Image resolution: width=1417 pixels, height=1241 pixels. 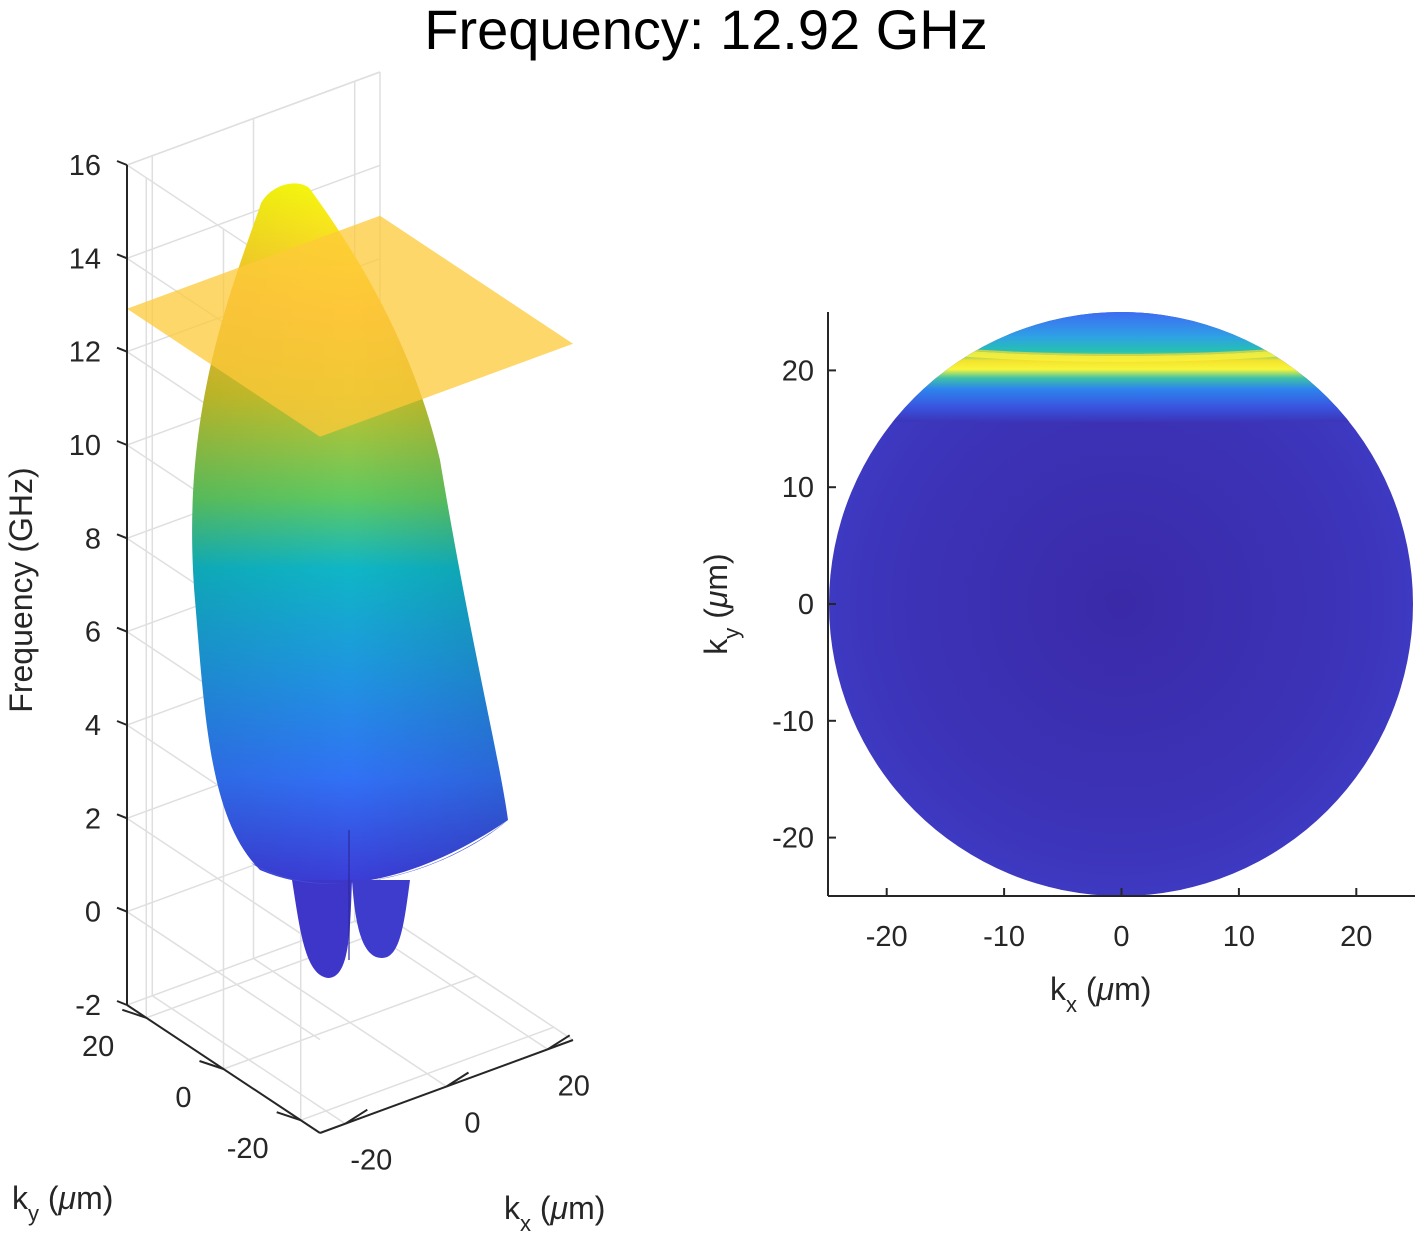 What do you see at coordinates (350, 326) in the screenshot?
I see `slice-plane` at bounding box center [350, 326].